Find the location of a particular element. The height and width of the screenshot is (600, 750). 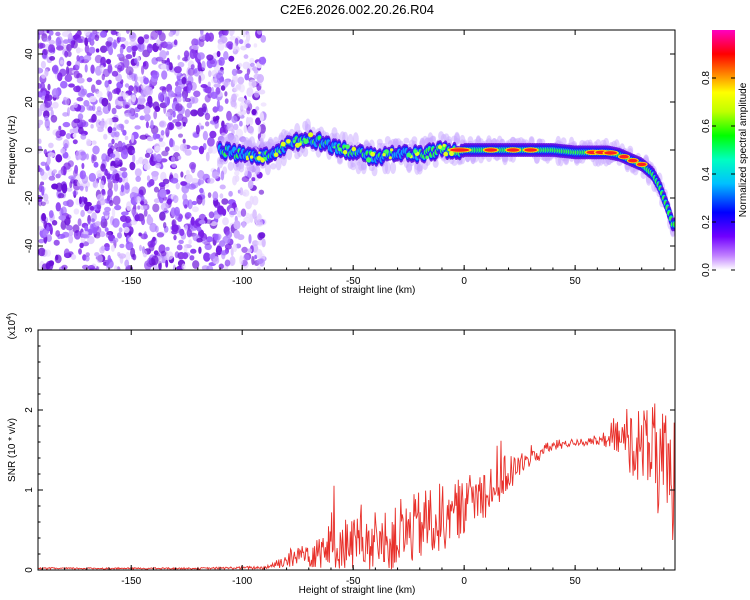

spec-y-tick-label: 40 is located at coordinates (29, 54).